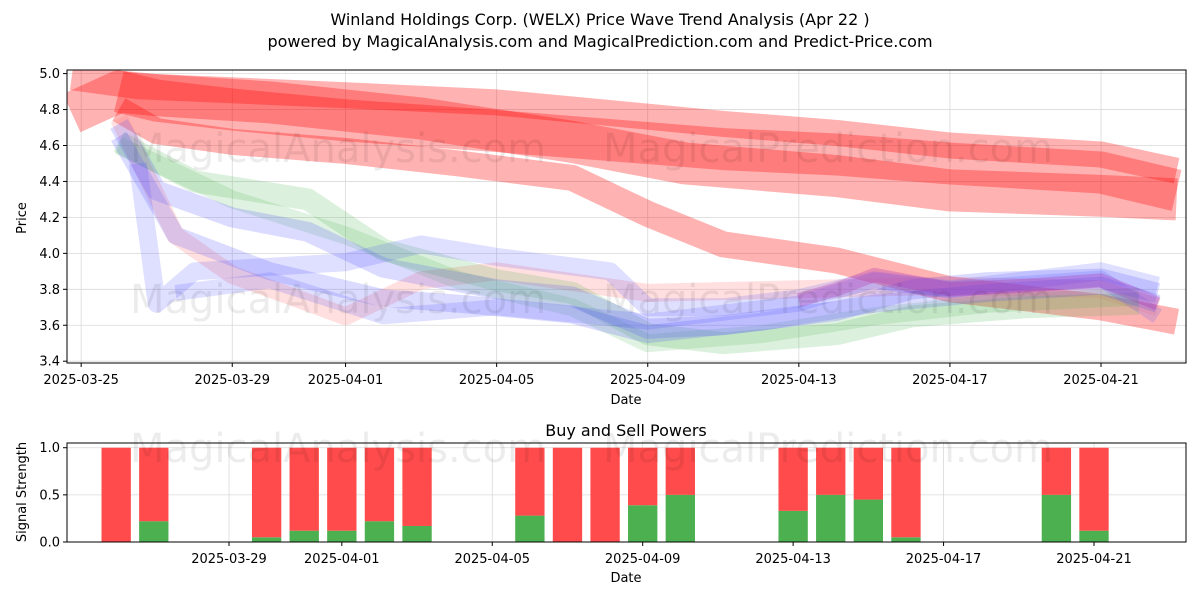  What do you see at coordinates (229, 559) in the screenshot?
I see `signal-x-tick-label: 2025-03-29` at bounding box center [229, 559].